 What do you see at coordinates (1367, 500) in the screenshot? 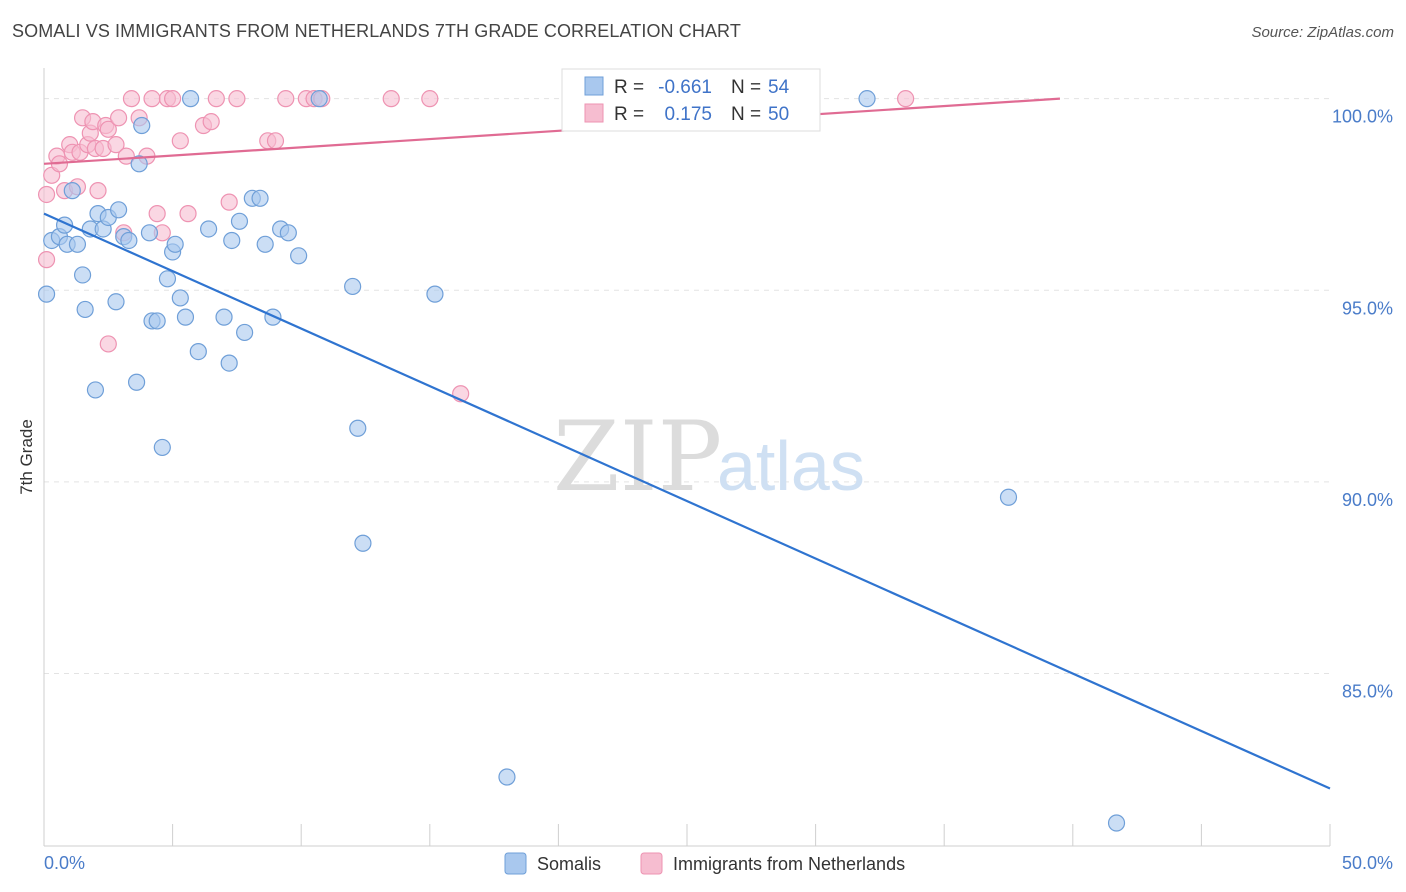
I see `y-tick-label: 90.0%` at bounding box center [1367, 500].